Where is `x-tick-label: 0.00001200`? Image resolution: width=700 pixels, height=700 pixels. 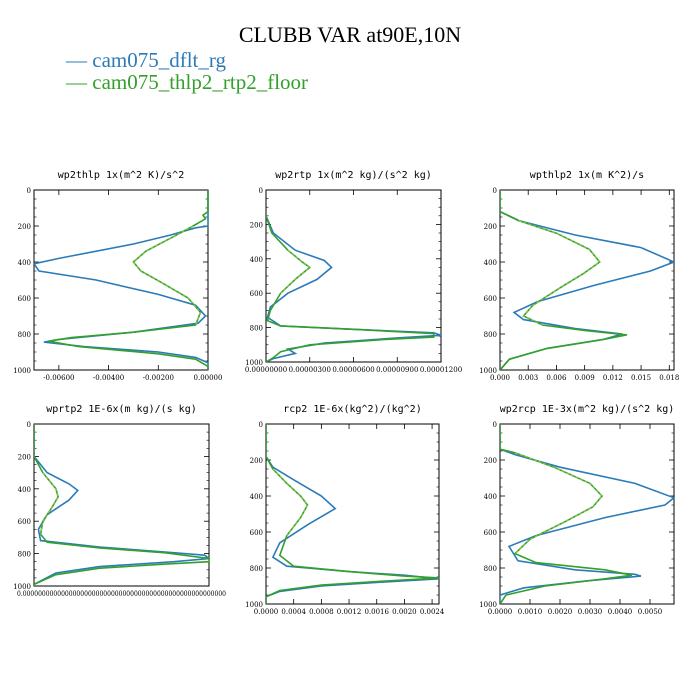 x-tick-label: 0.00001200 is located at coordinates (441, 370).